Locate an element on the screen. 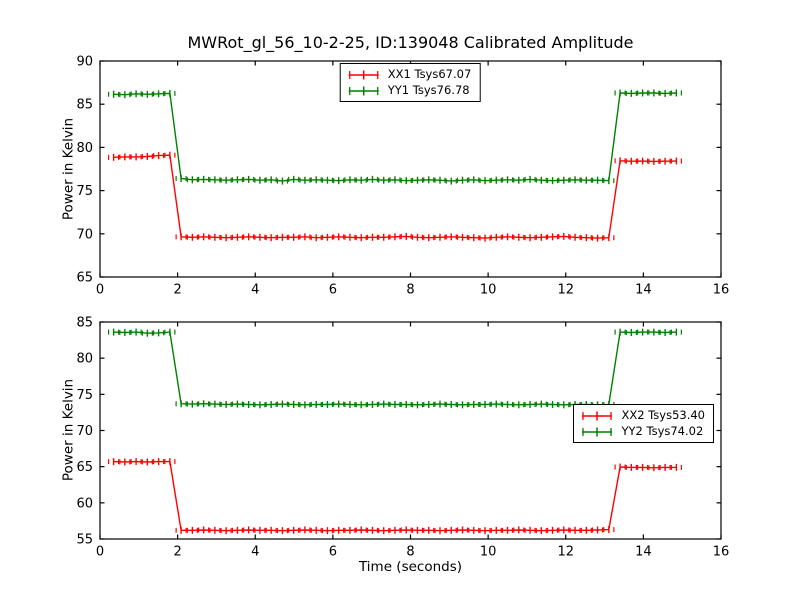 The width and height of the screenshot is (800, 600). legend-item: YY1 Tsys76.78 is located at coordinates (409, 90).